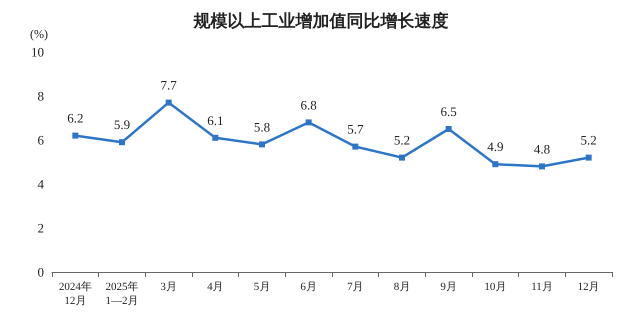  What do you see at coordinates (262, 126) in the screenshot?
I see `data-label: 5.8` at bounding box center [262, 126].